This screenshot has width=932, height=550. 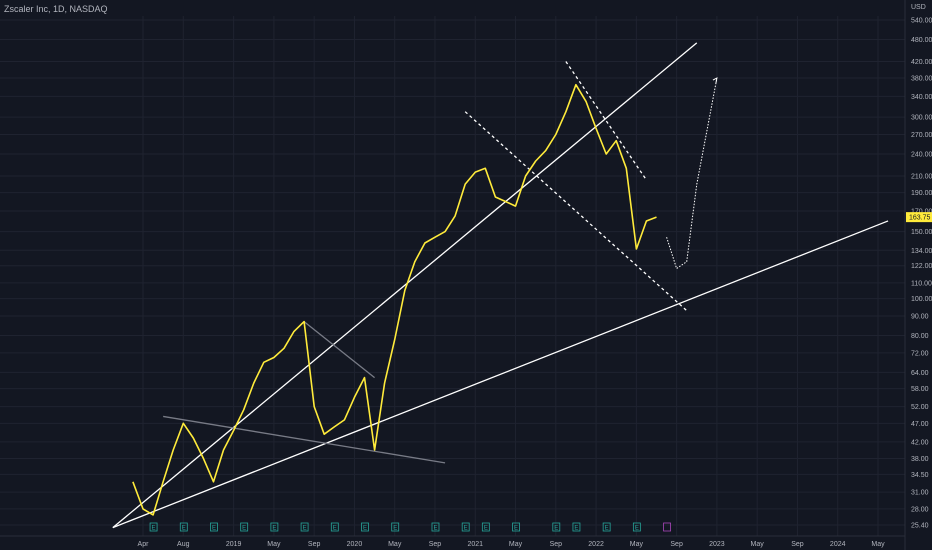 What do you see at coordinates (921, 177) in the screenshot?
I see `y-tick-label: 210.00` at bounding box center [921, 177].